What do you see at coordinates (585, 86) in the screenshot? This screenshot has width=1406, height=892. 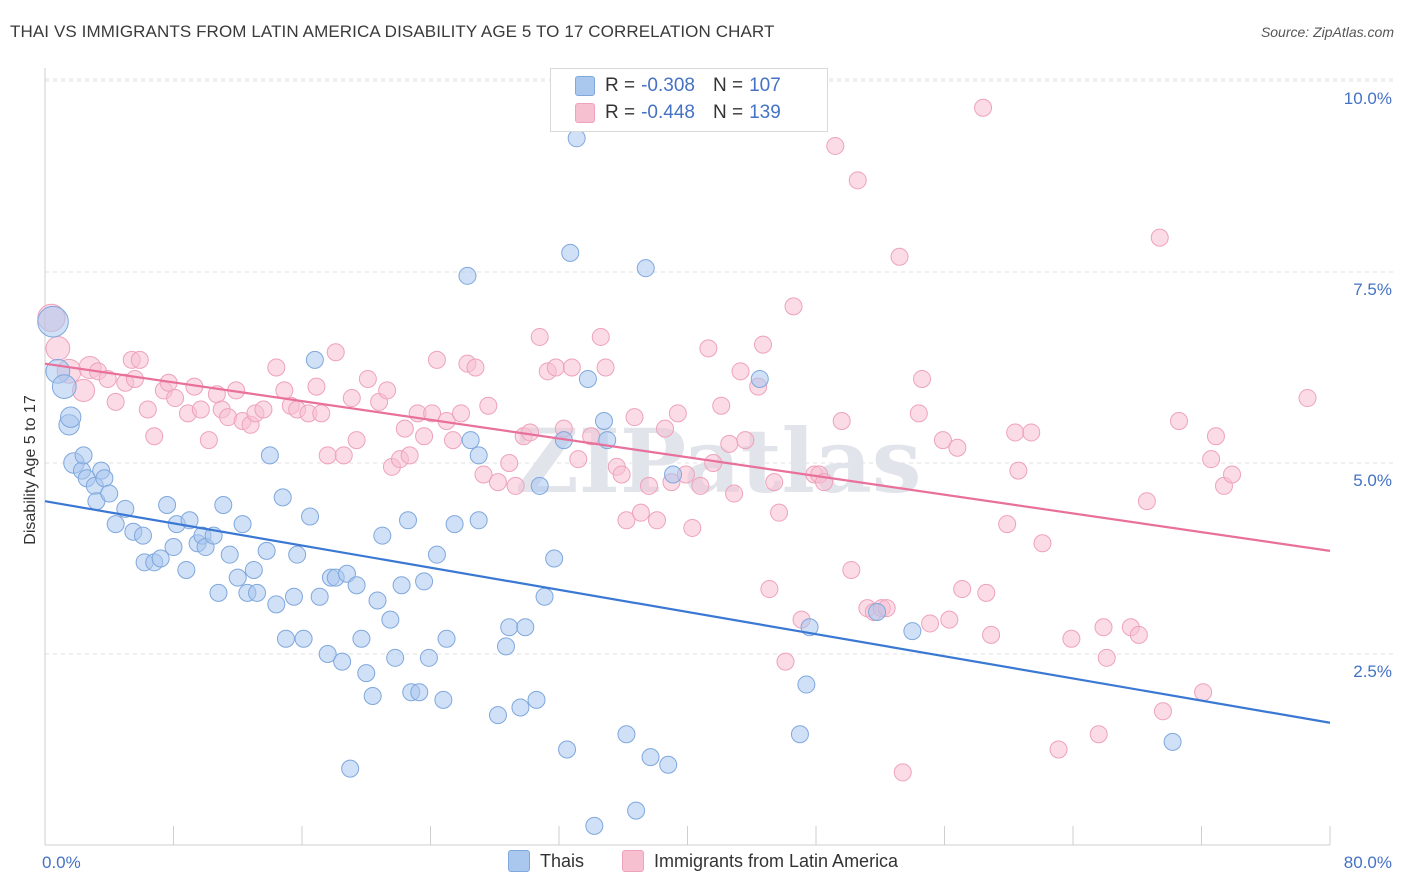 I see `legend-swatch-thais` at bounding box center [585, 86].